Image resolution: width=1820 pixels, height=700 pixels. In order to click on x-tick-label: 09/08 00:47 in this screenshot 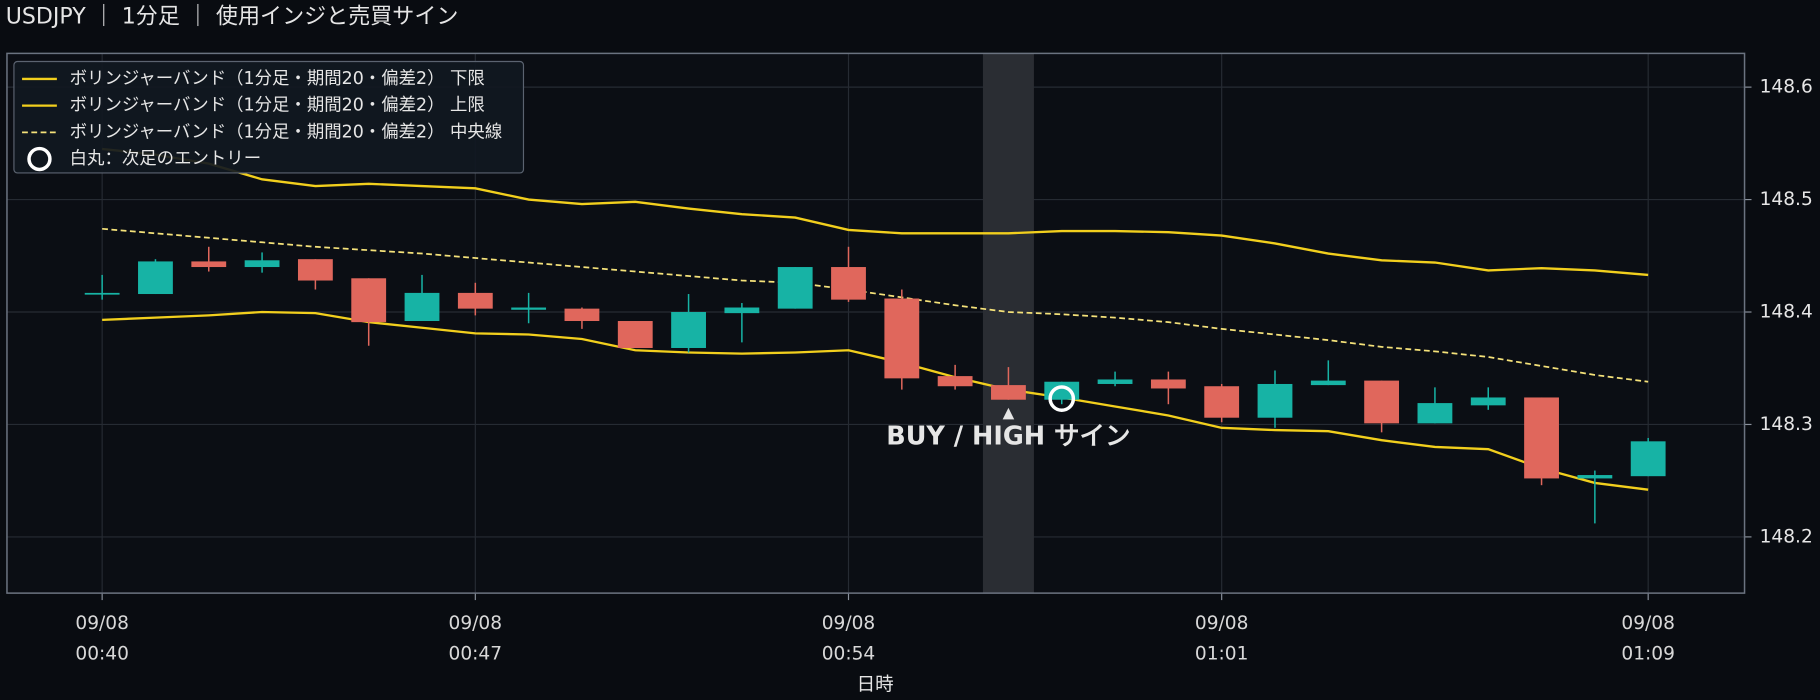, I will do `click(475, 637)`.